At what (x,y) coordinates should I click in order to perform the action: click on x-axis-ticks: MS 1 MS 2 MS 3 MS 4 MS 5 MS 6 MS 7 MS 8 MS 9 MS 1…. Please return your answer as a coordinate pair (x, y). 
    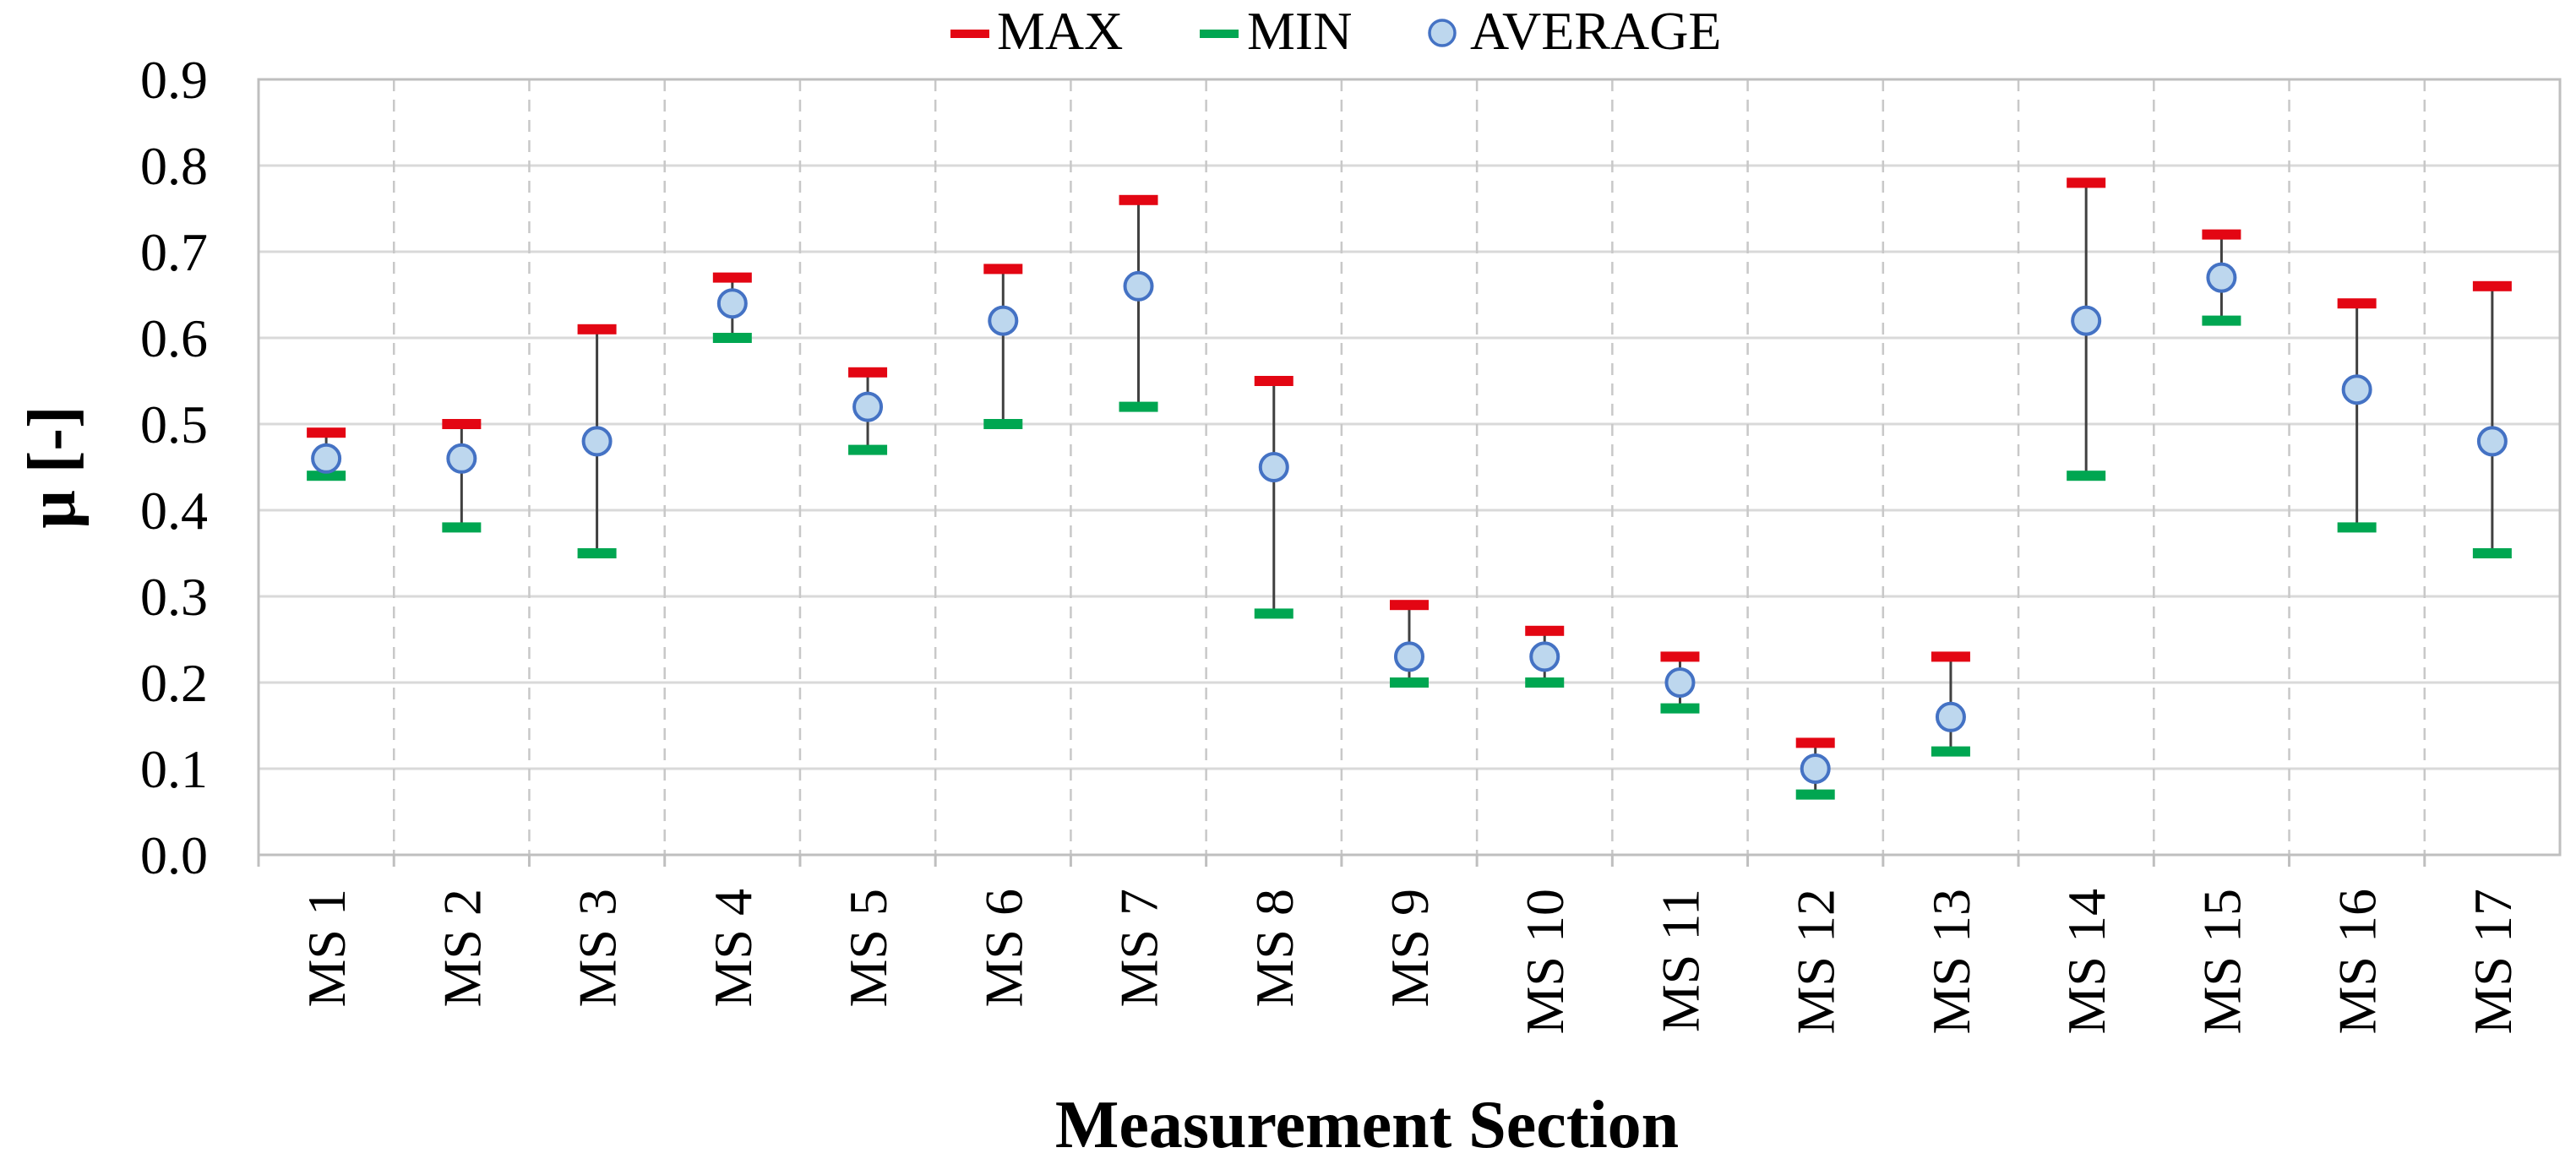
    Looking at the image, I should click on (1390, 945).